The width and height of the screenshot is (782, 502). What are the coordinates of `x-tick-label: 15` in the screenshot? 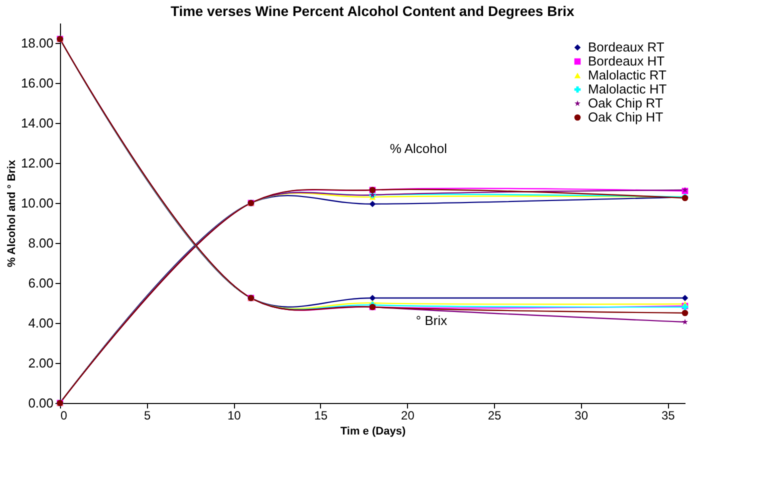 It's located at (321, 415).